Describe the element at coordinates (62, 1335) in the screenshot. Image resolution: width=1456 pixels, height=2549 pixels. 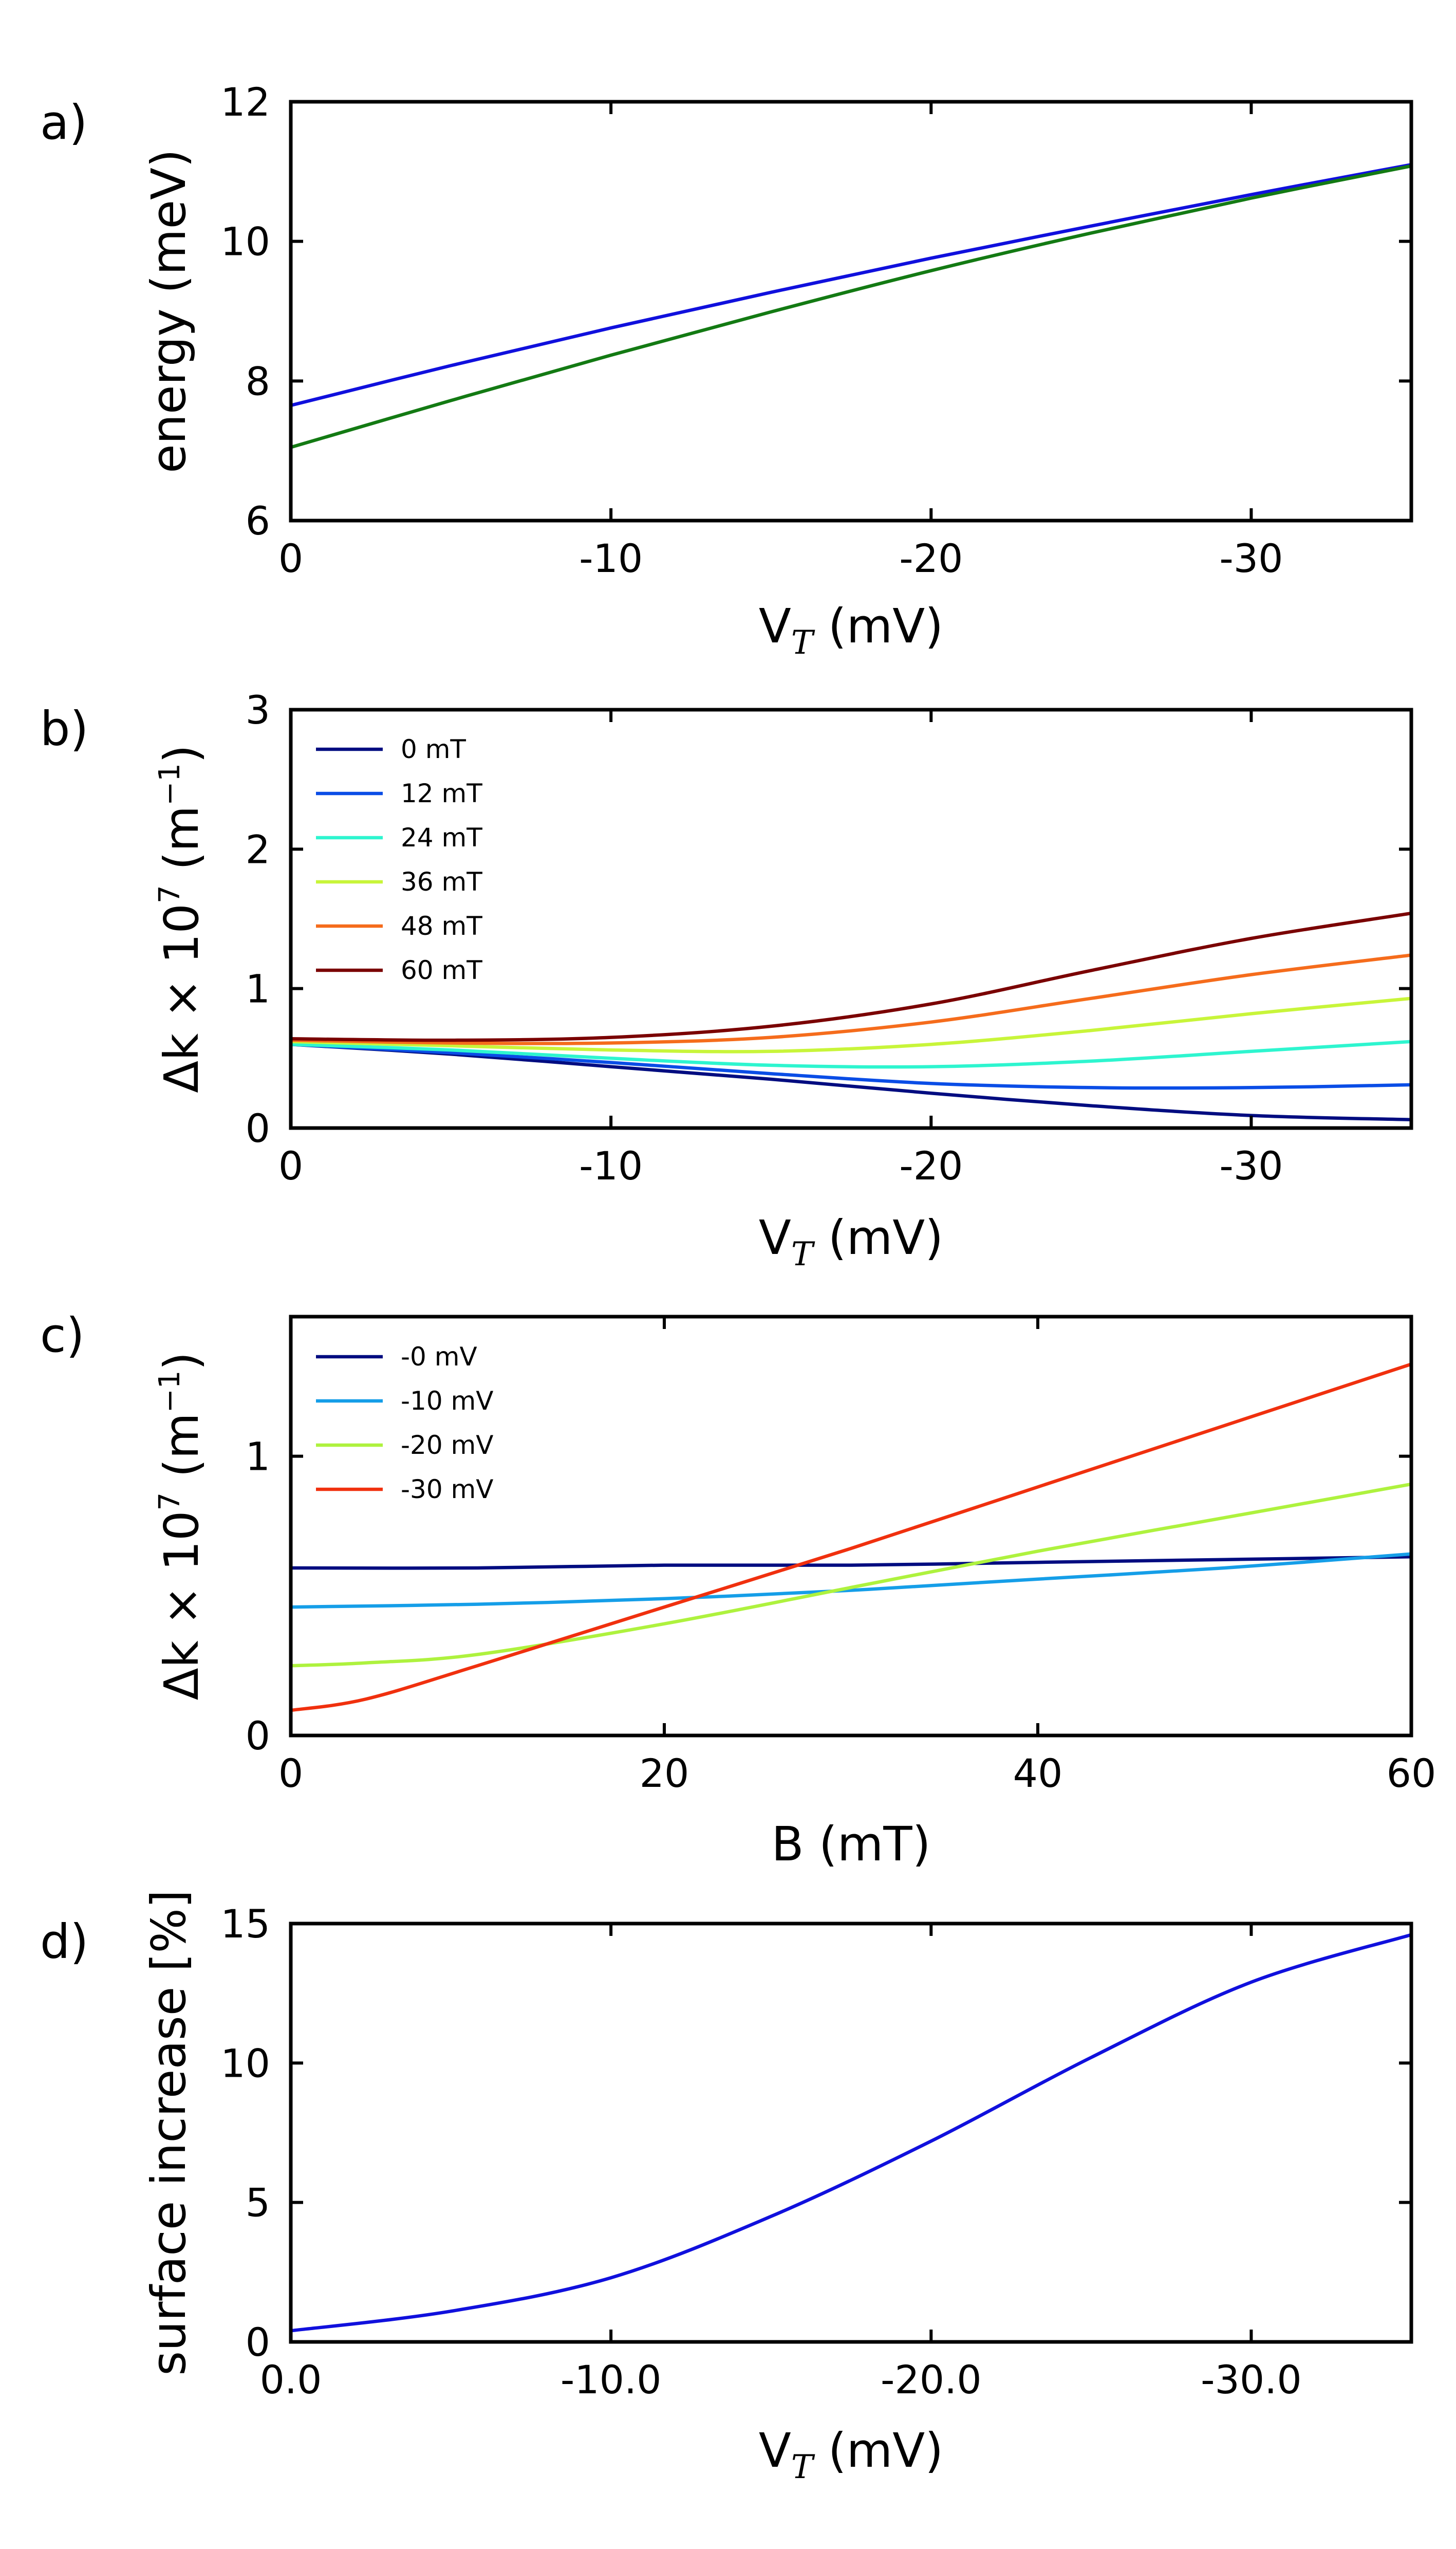
I see `panel-letter: c)` at that location.